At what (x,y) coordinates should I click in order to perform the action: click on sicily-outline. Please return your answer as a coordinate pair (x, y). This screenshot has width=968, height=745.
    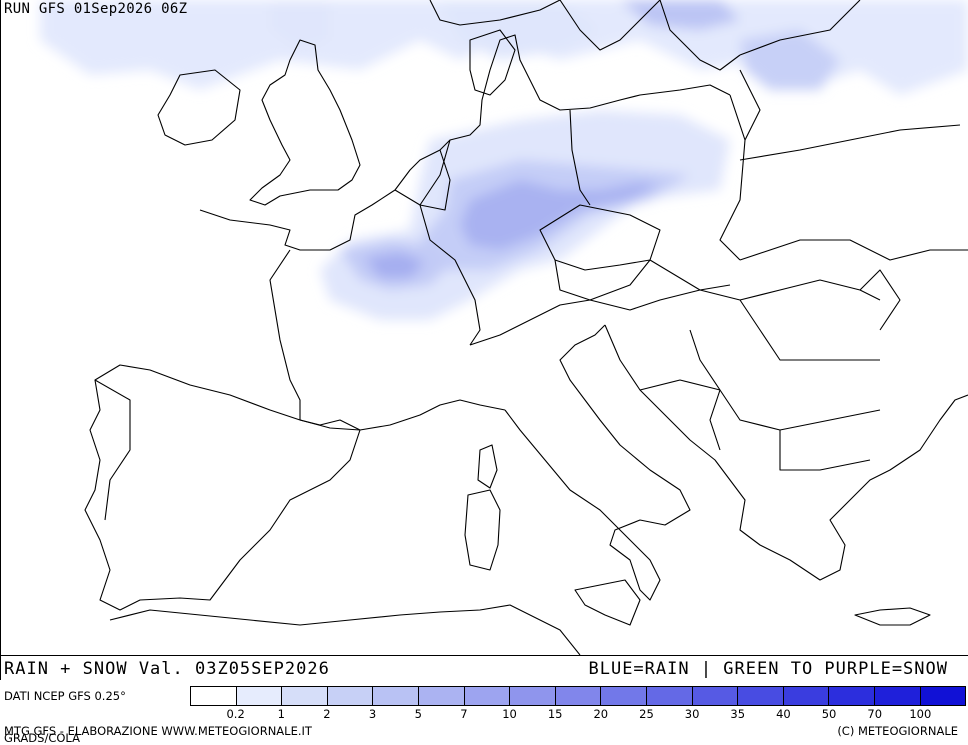
    Looking at the image, I should click on (607, 602).